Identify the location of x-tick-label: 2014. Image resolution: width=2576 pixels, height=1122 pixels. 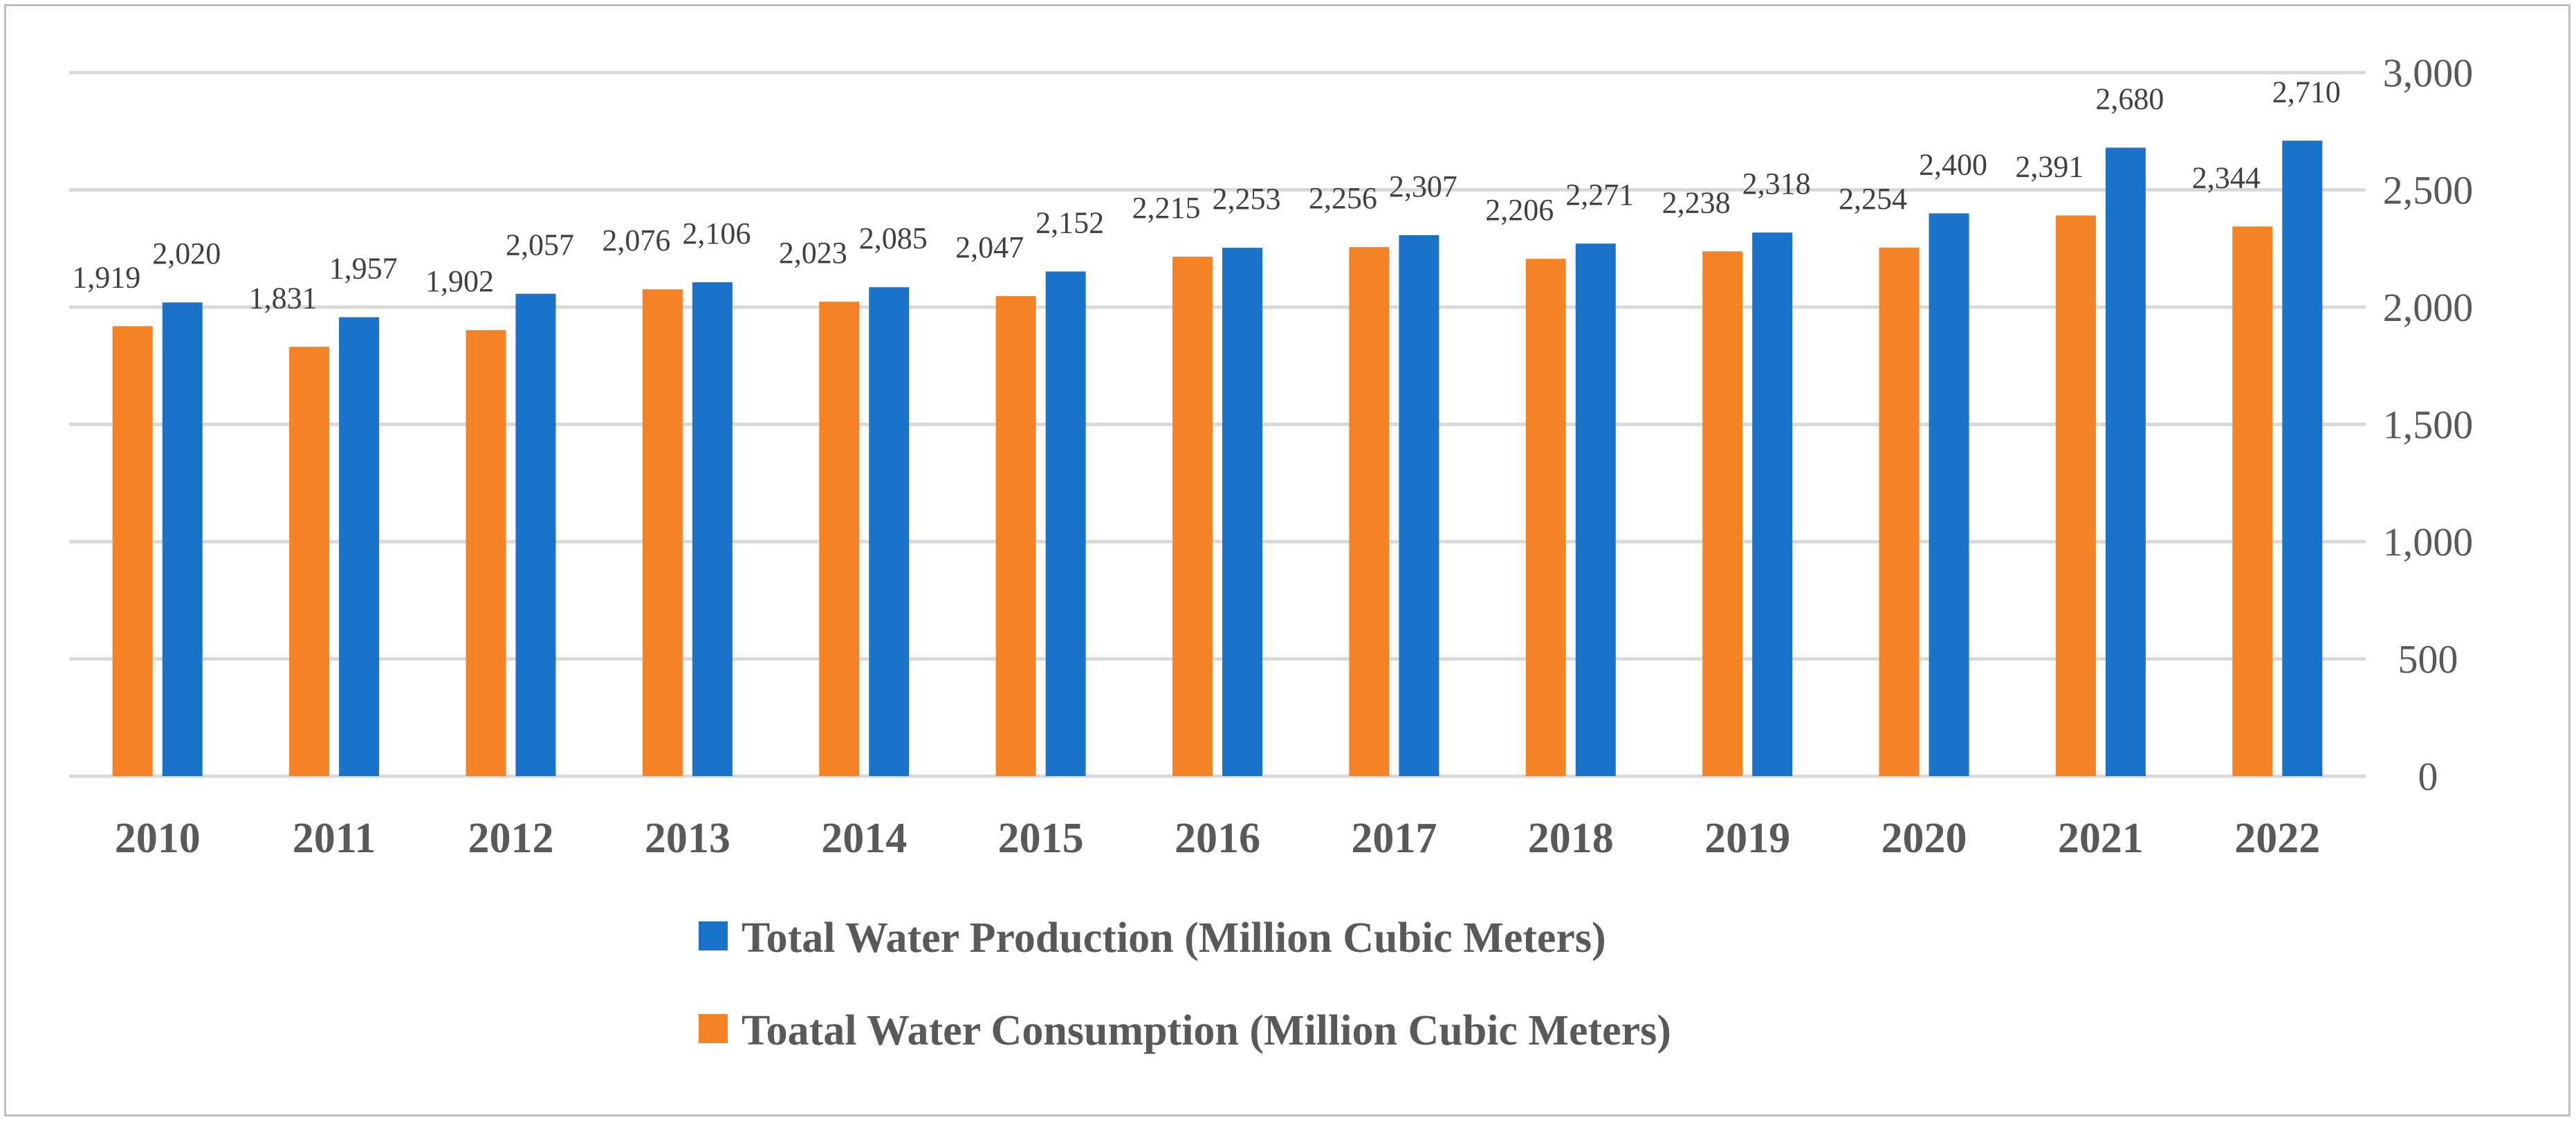
(864, 838).